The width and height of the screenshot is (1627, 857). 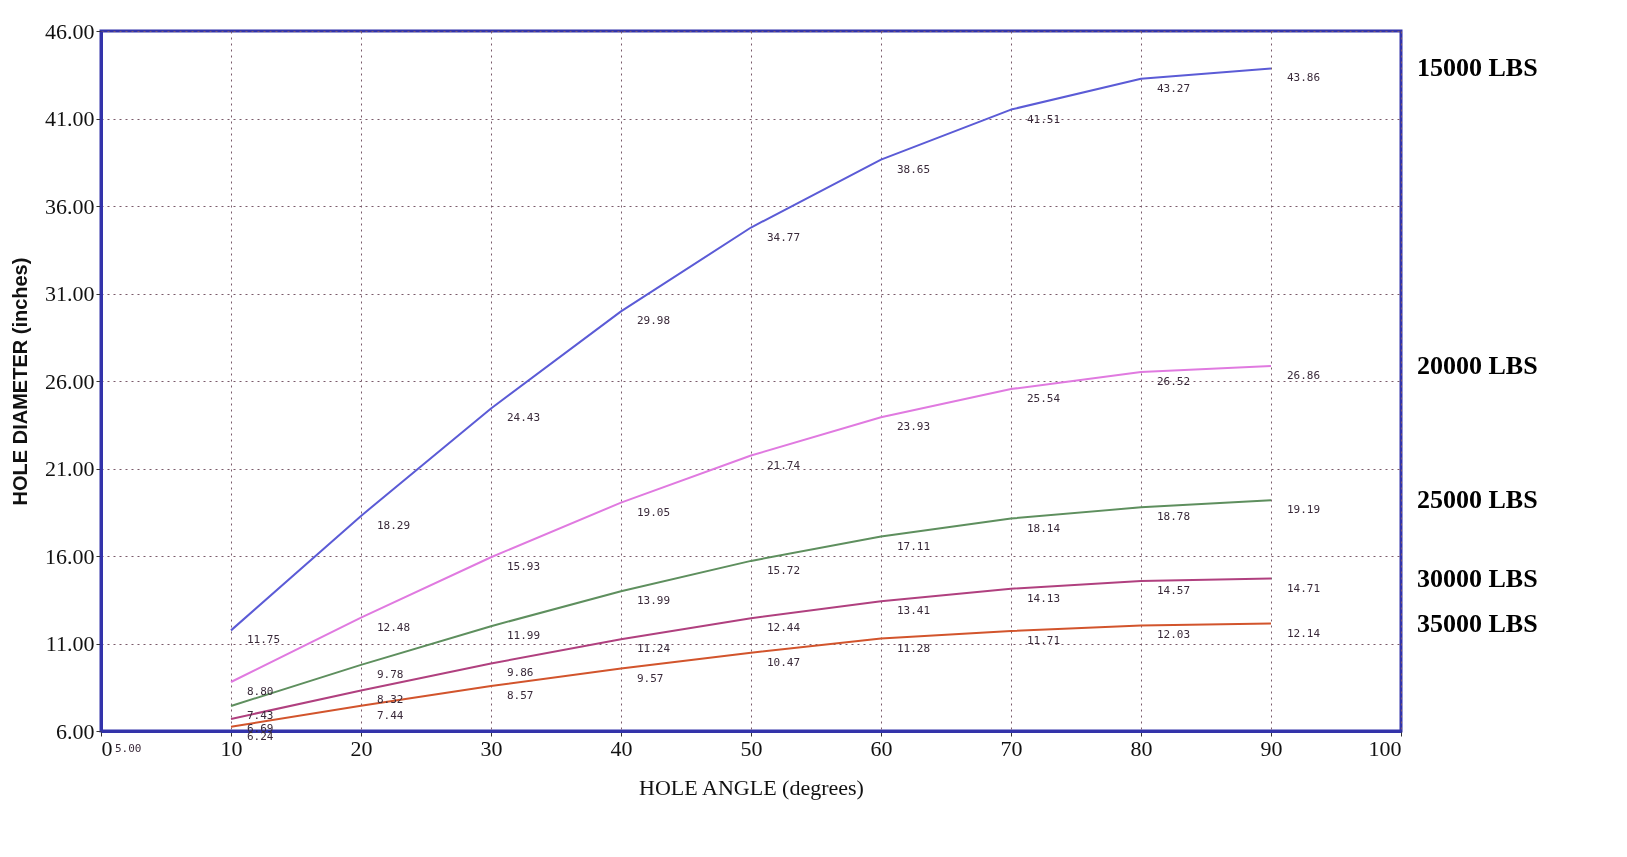 What do you see at coordinates (70, 118) in the screenshot?
I see `y-tick-label: 41.00` at bounding box center [70, 118].